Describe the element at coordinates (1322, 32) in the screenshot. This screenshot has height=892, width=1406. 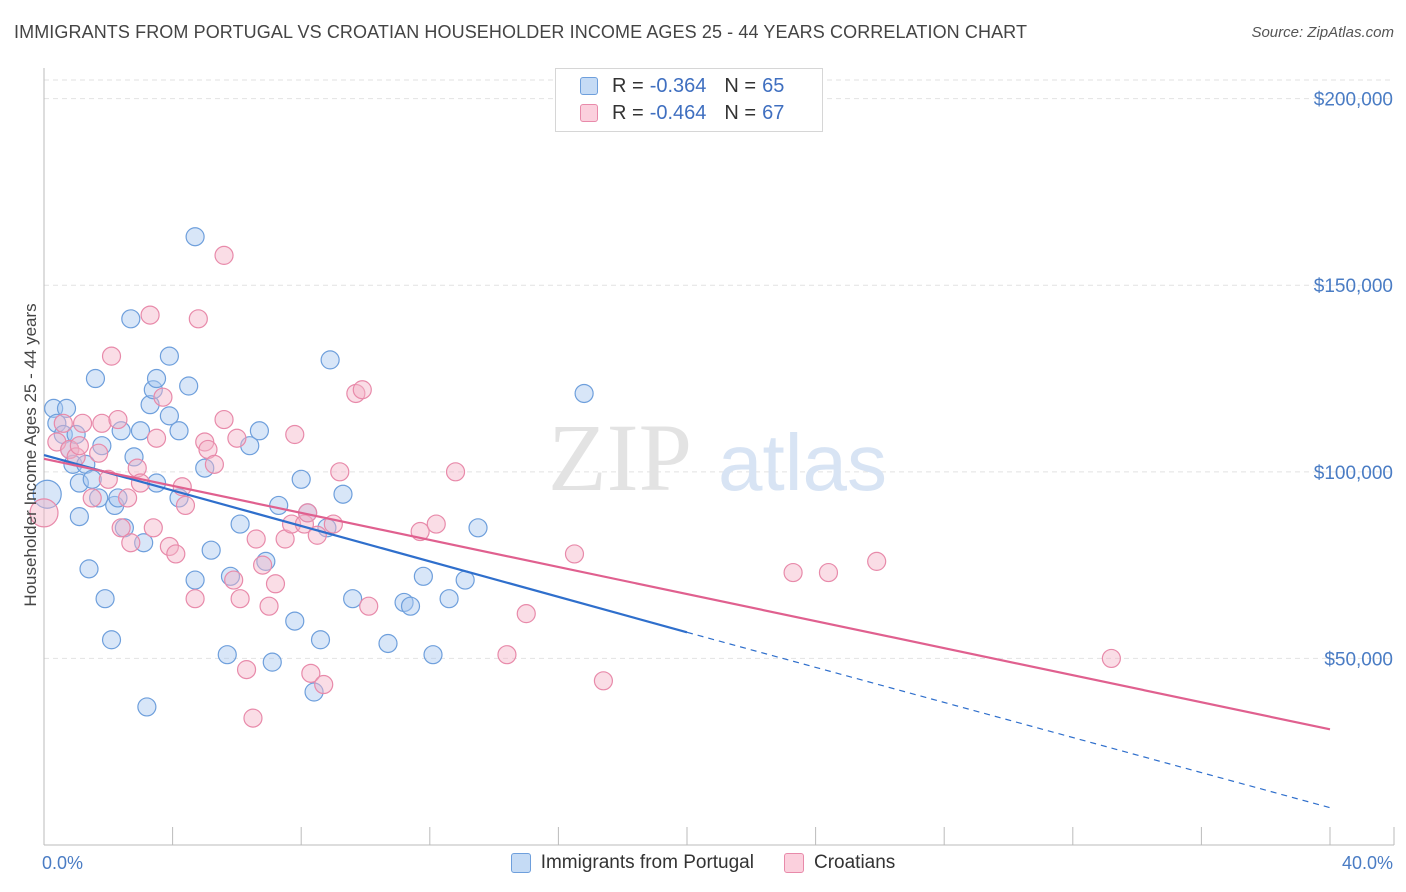
I see `source-label: Source: ZipAtlas.com` at that location.